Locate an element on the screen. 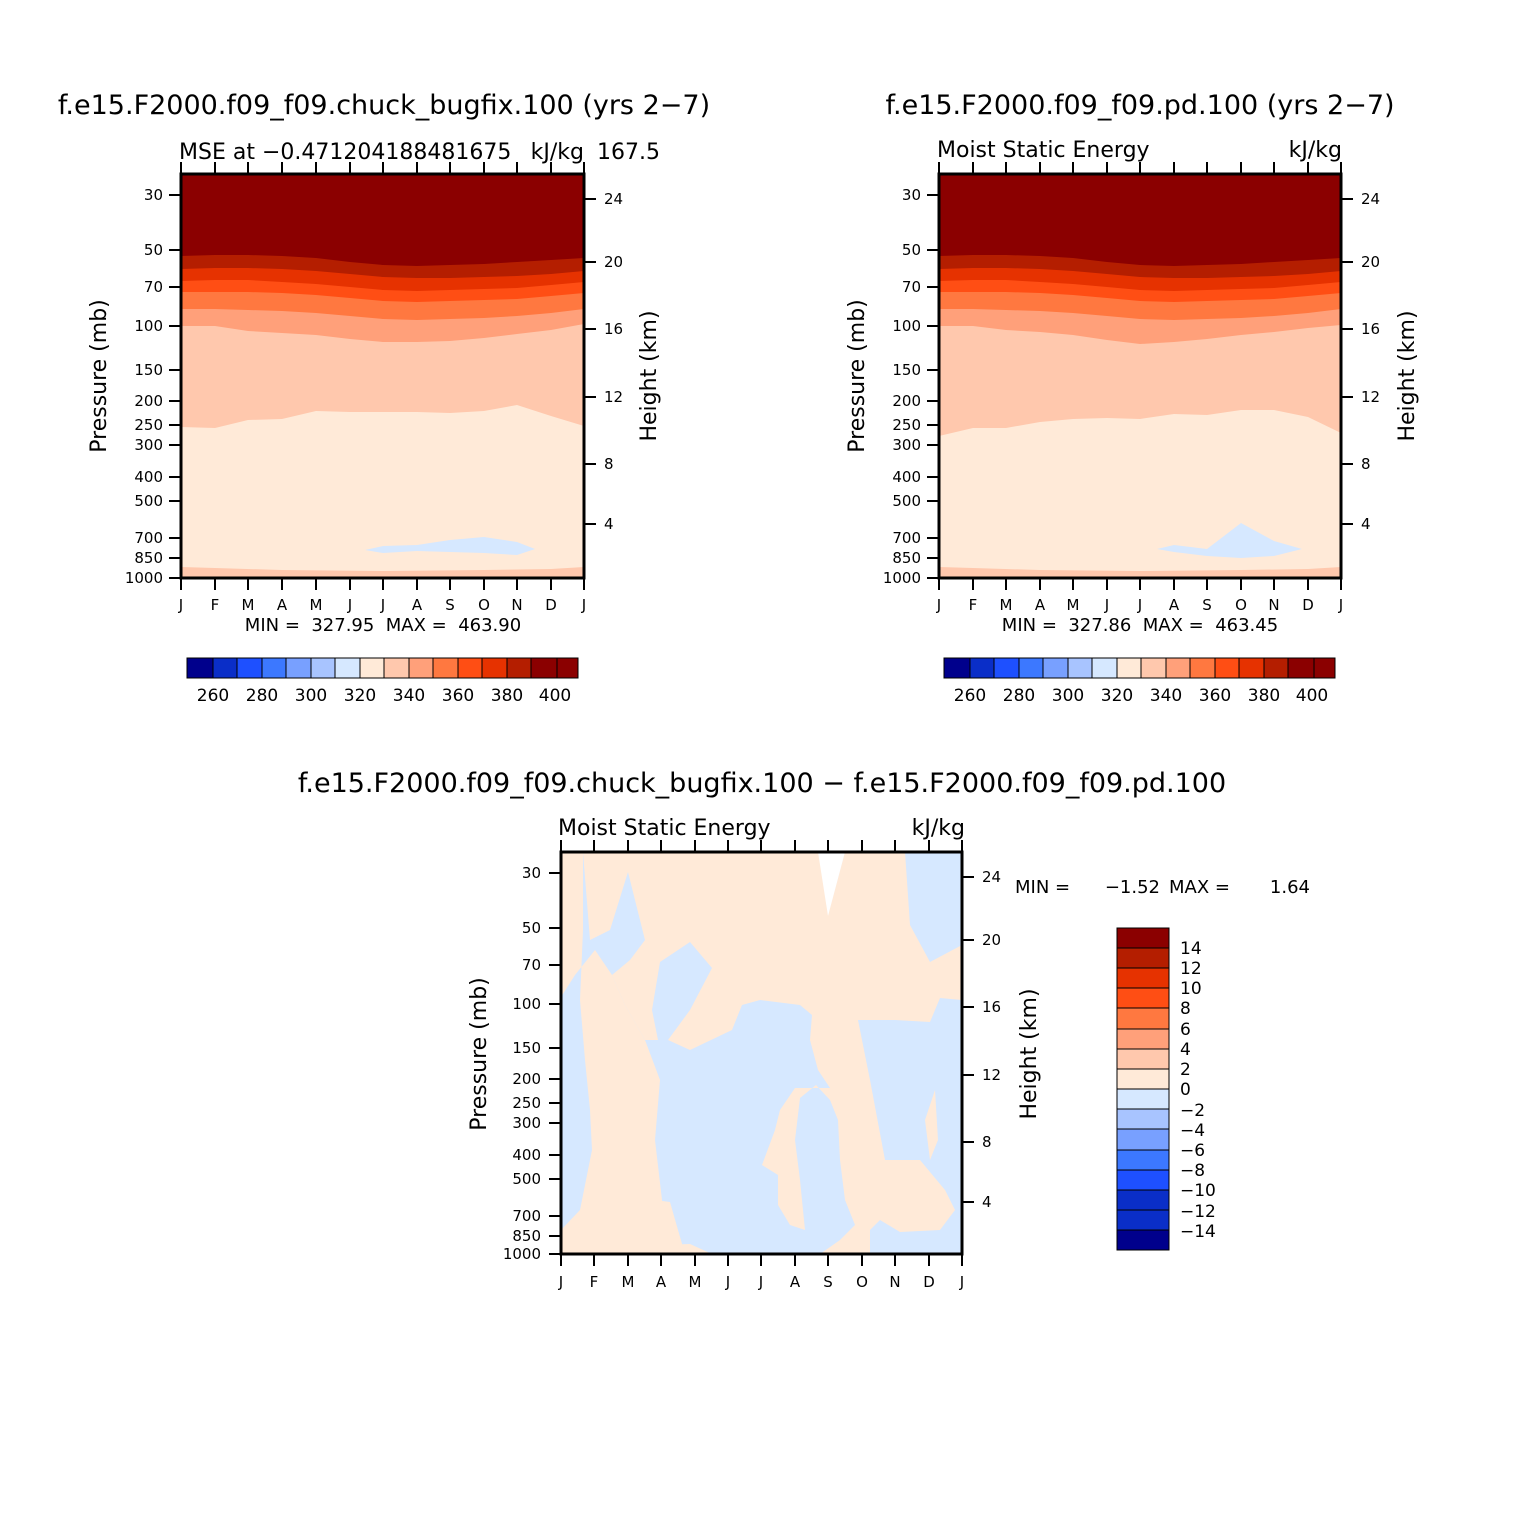  colorbar-label: −14 is located at coordinates (1198, 1232).